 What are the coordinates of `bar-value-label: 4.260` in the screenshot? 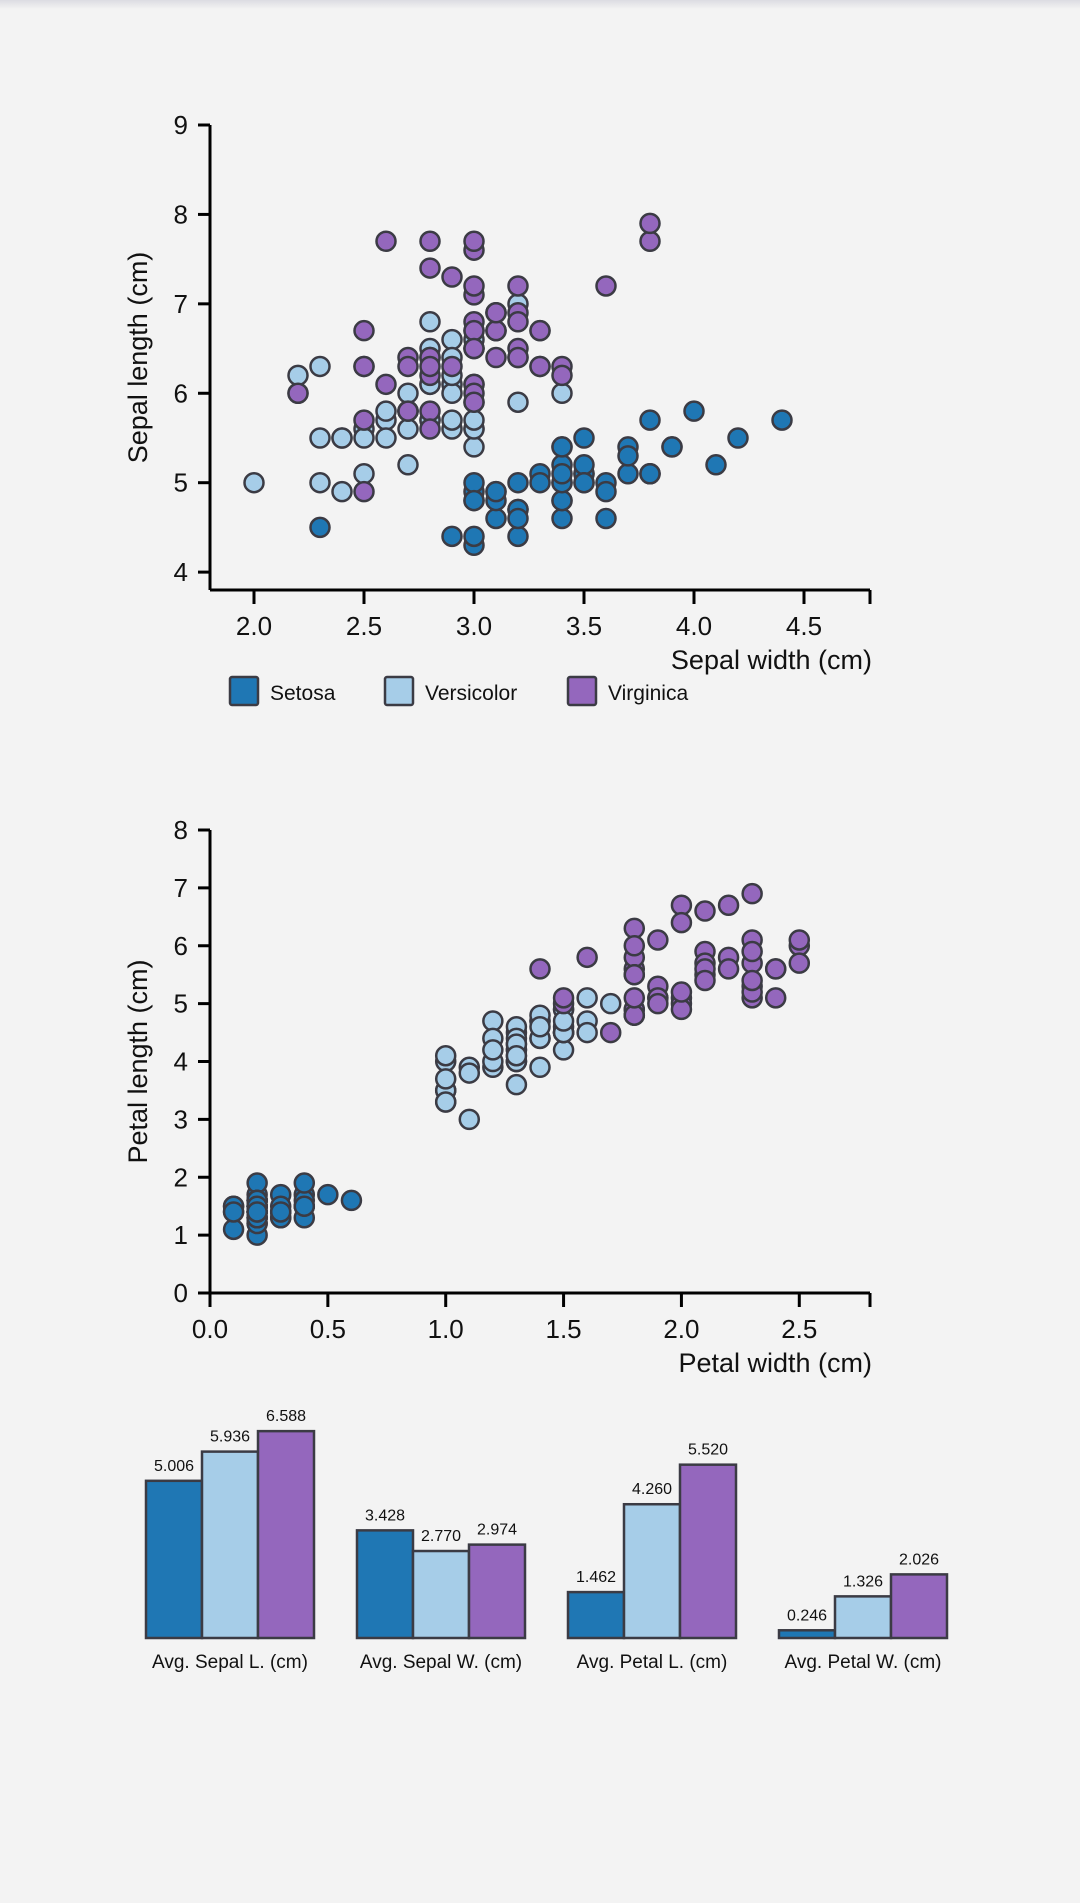 It's located at (652, 1489).